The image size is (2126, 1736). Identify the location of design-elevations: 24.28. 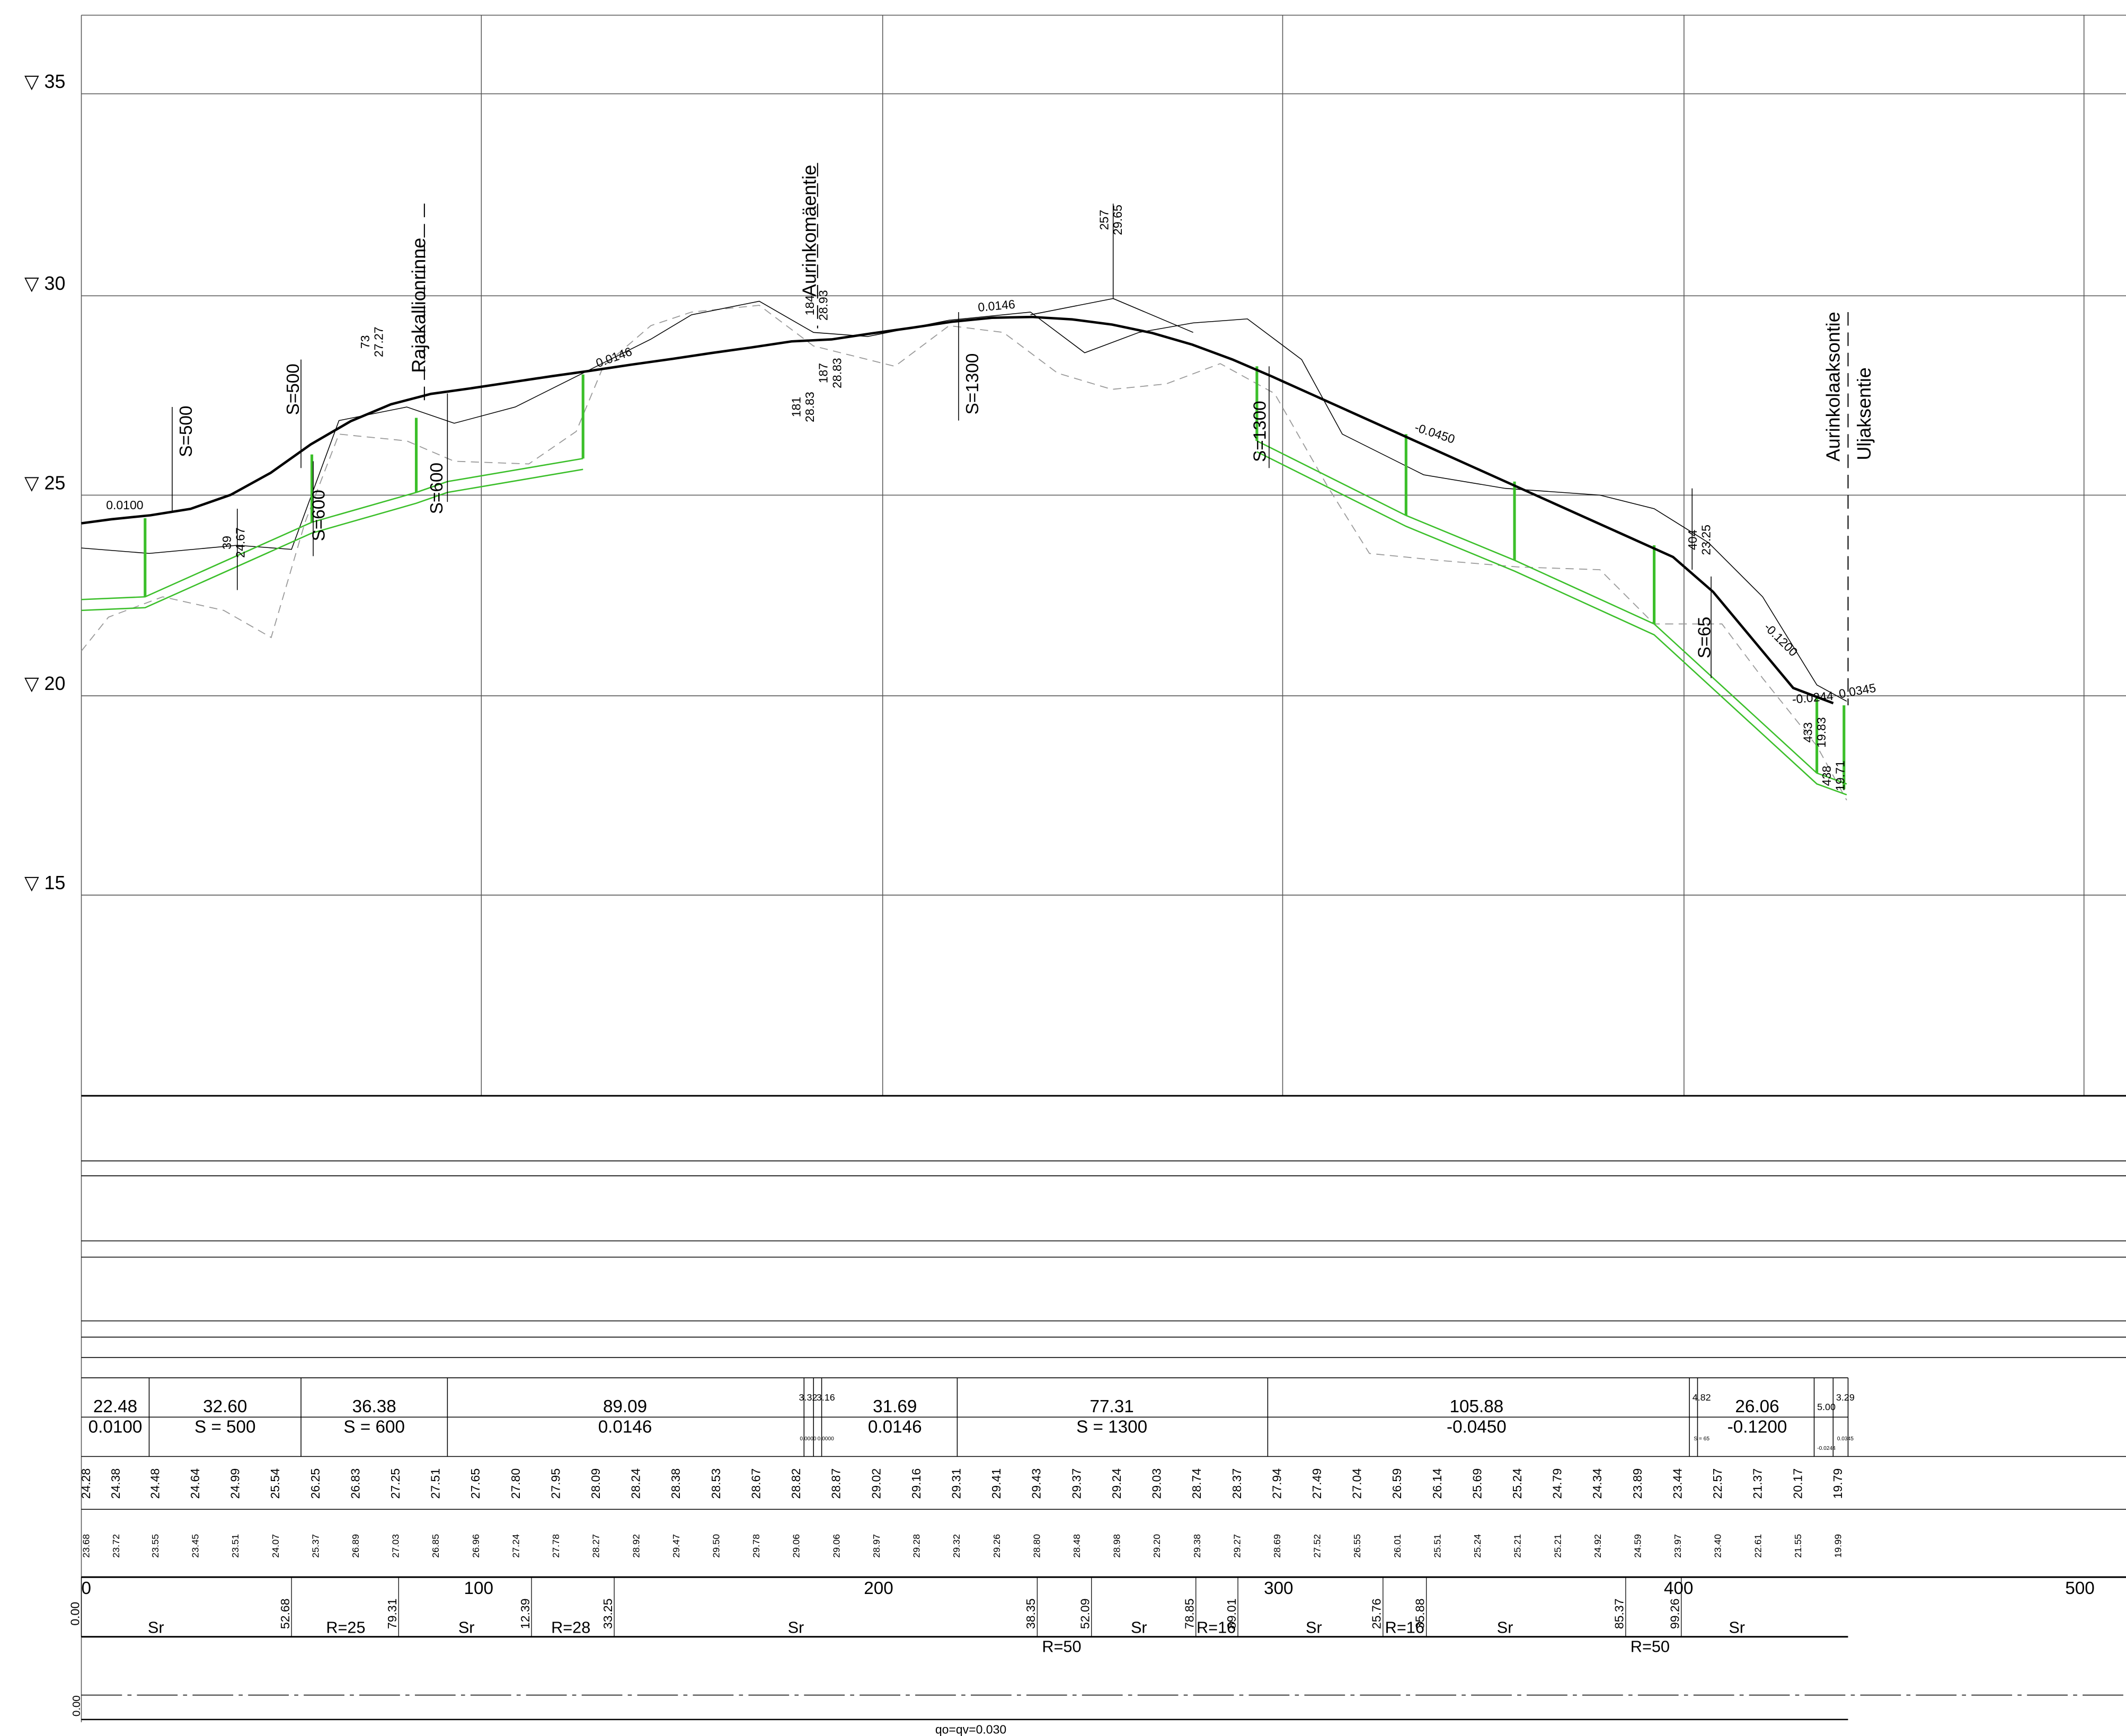
(86, 1484).